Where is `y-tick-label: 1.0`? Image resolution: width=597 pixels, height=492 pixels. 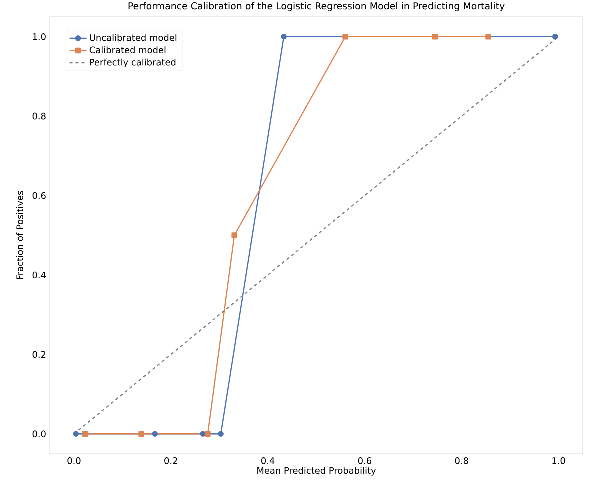 y-tick-label: 1.0 is located at coordinates (39, 36).